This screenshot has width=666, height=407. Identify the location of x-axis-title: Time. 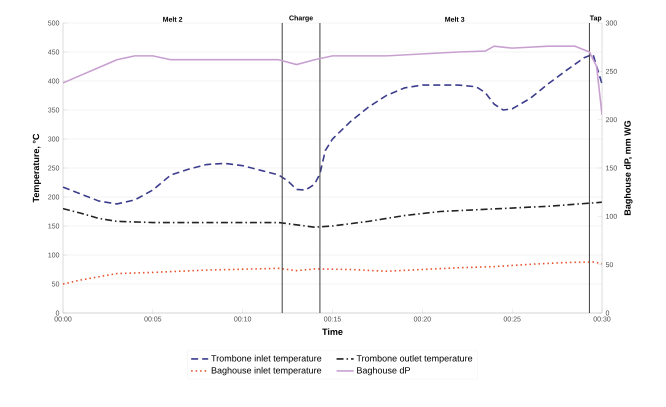
(332, 331).